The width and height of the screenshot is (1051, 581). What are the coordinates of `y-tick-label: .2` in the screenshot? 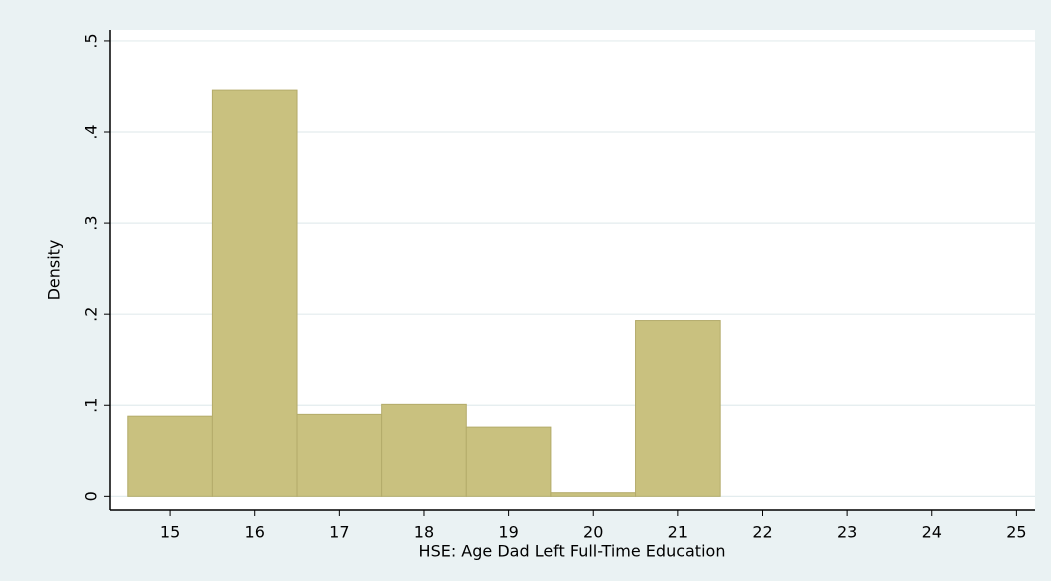 It's located at (91, 314).